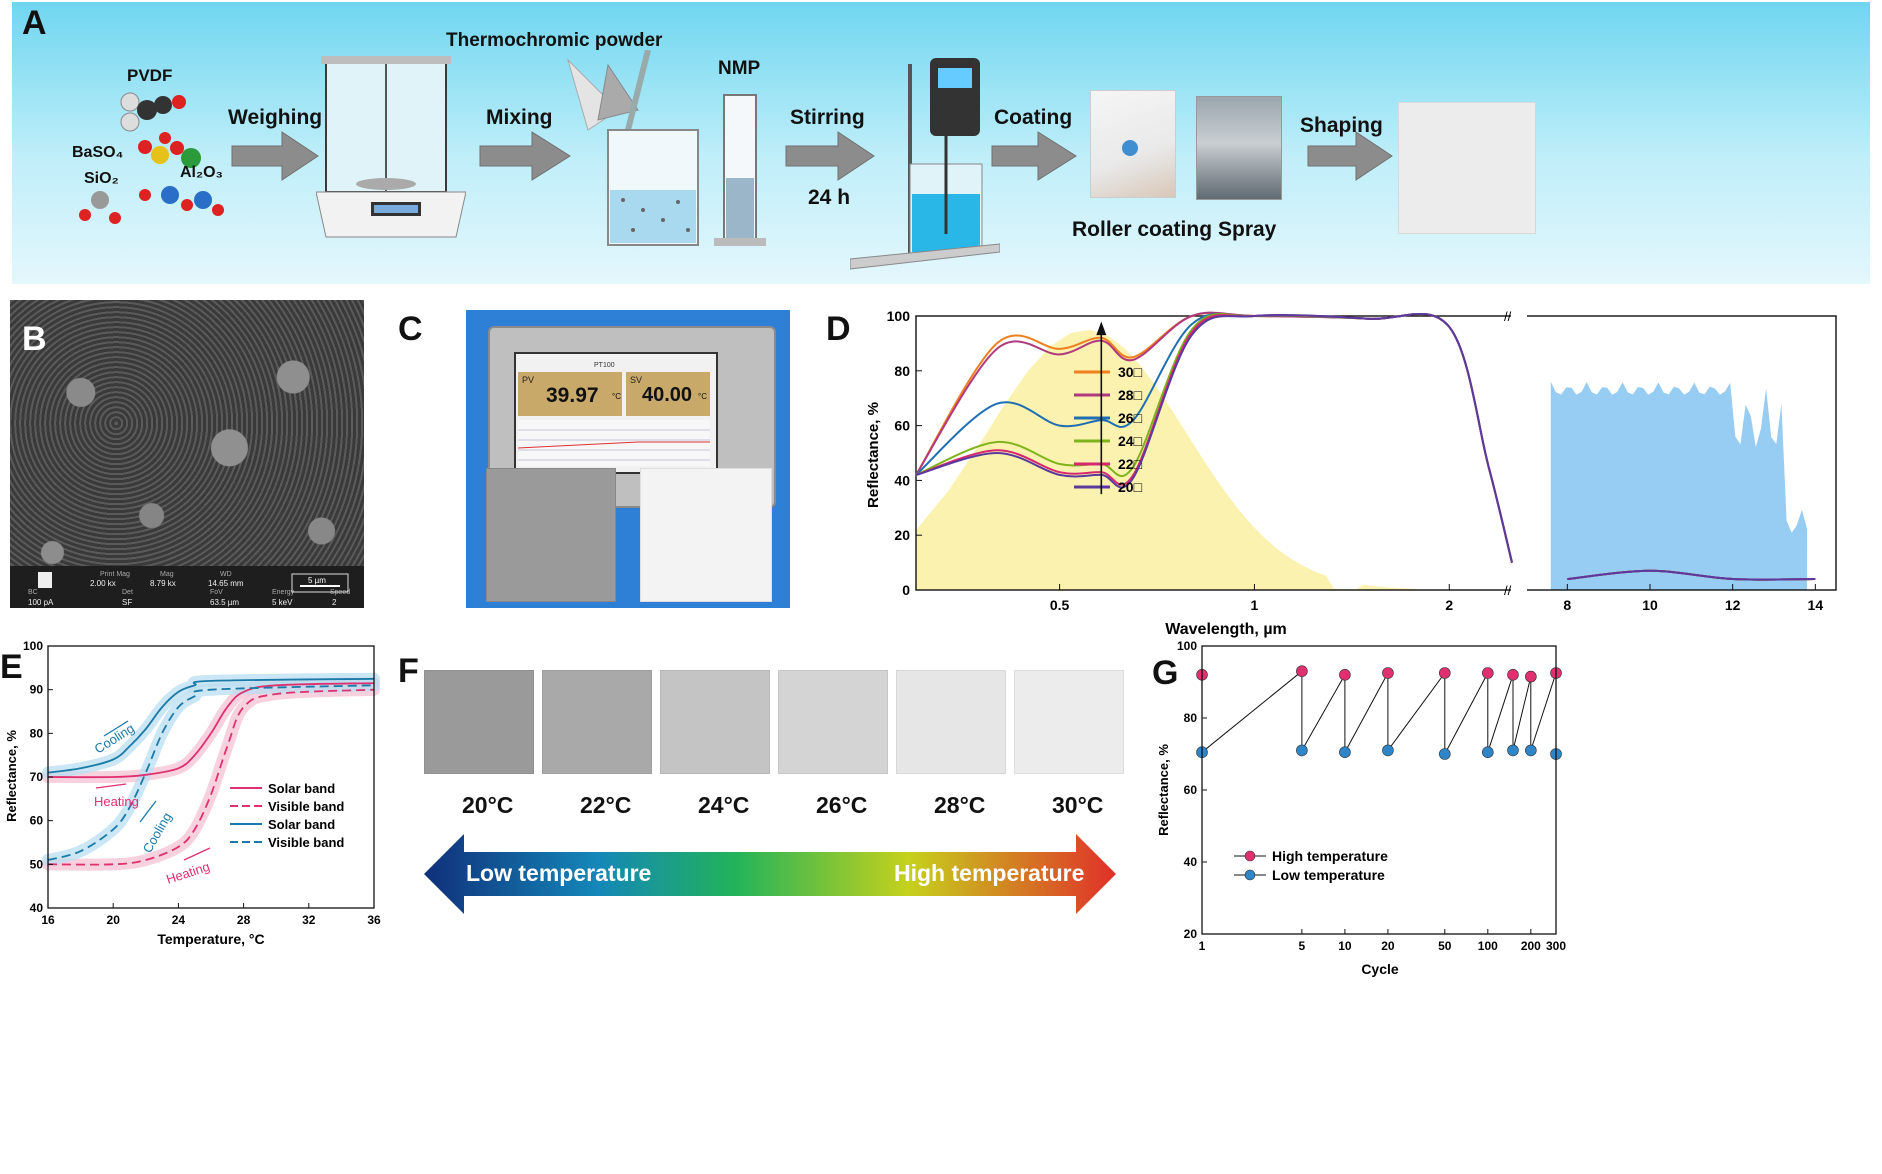 Image resolution: width=1882 pixels, height=1174 pixels. Describe the element at coordinates (1078, 805) in the screenshot. I see `swatch-label-5: 30°C` at that location.